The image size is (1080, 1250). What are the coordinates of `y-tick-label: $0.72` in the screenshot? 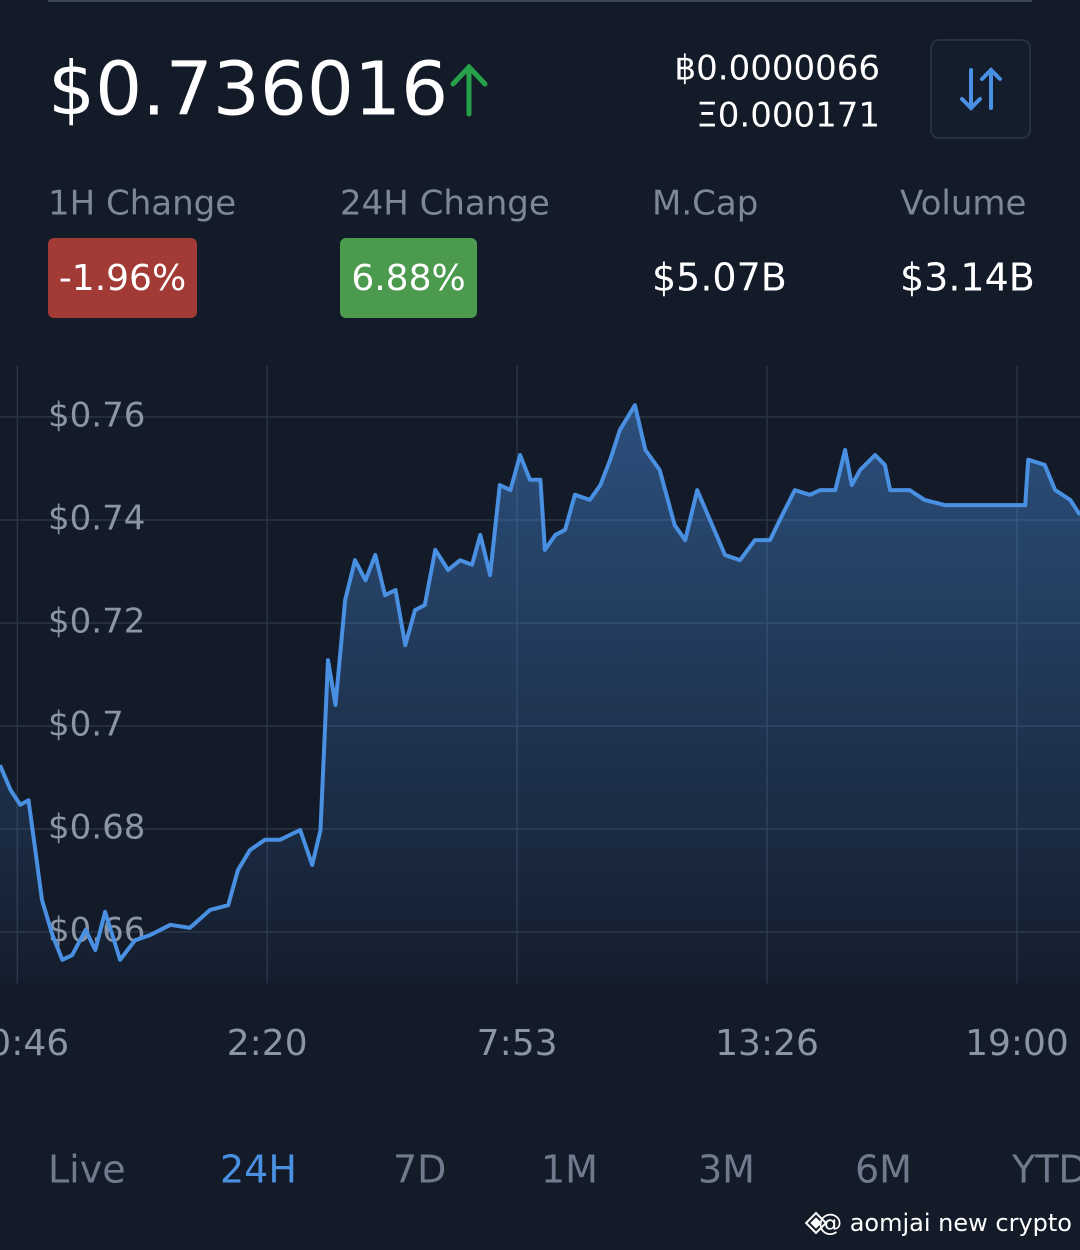 It's located at (96, 622).